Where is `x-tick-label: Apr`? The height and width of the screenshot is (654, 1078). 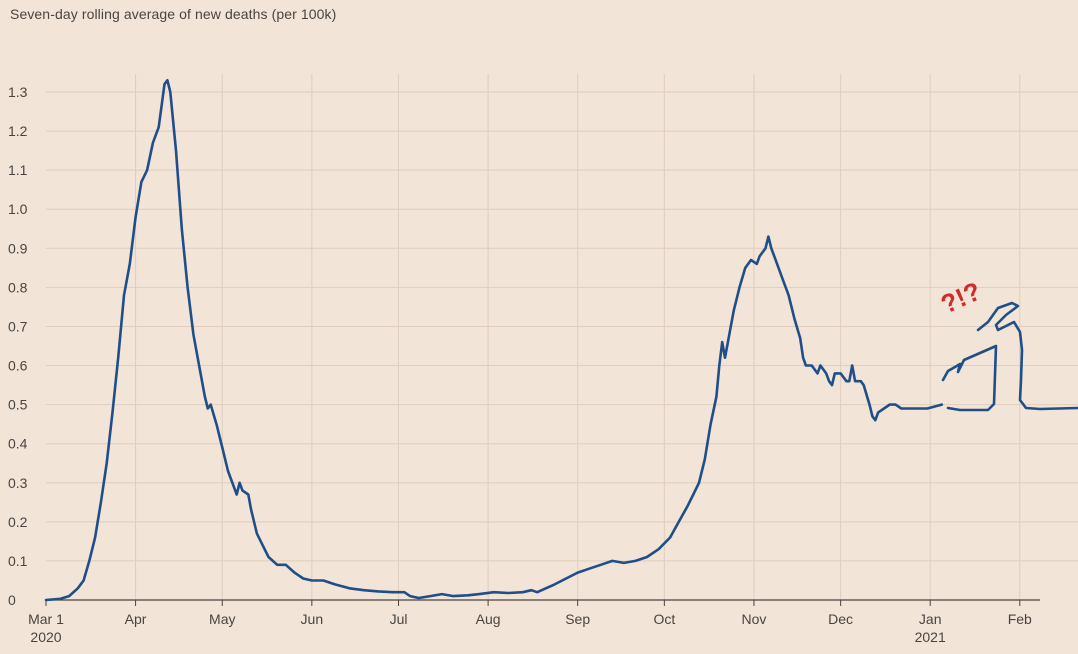
x-tick-label: Apr is located at coordinates (136, 619).